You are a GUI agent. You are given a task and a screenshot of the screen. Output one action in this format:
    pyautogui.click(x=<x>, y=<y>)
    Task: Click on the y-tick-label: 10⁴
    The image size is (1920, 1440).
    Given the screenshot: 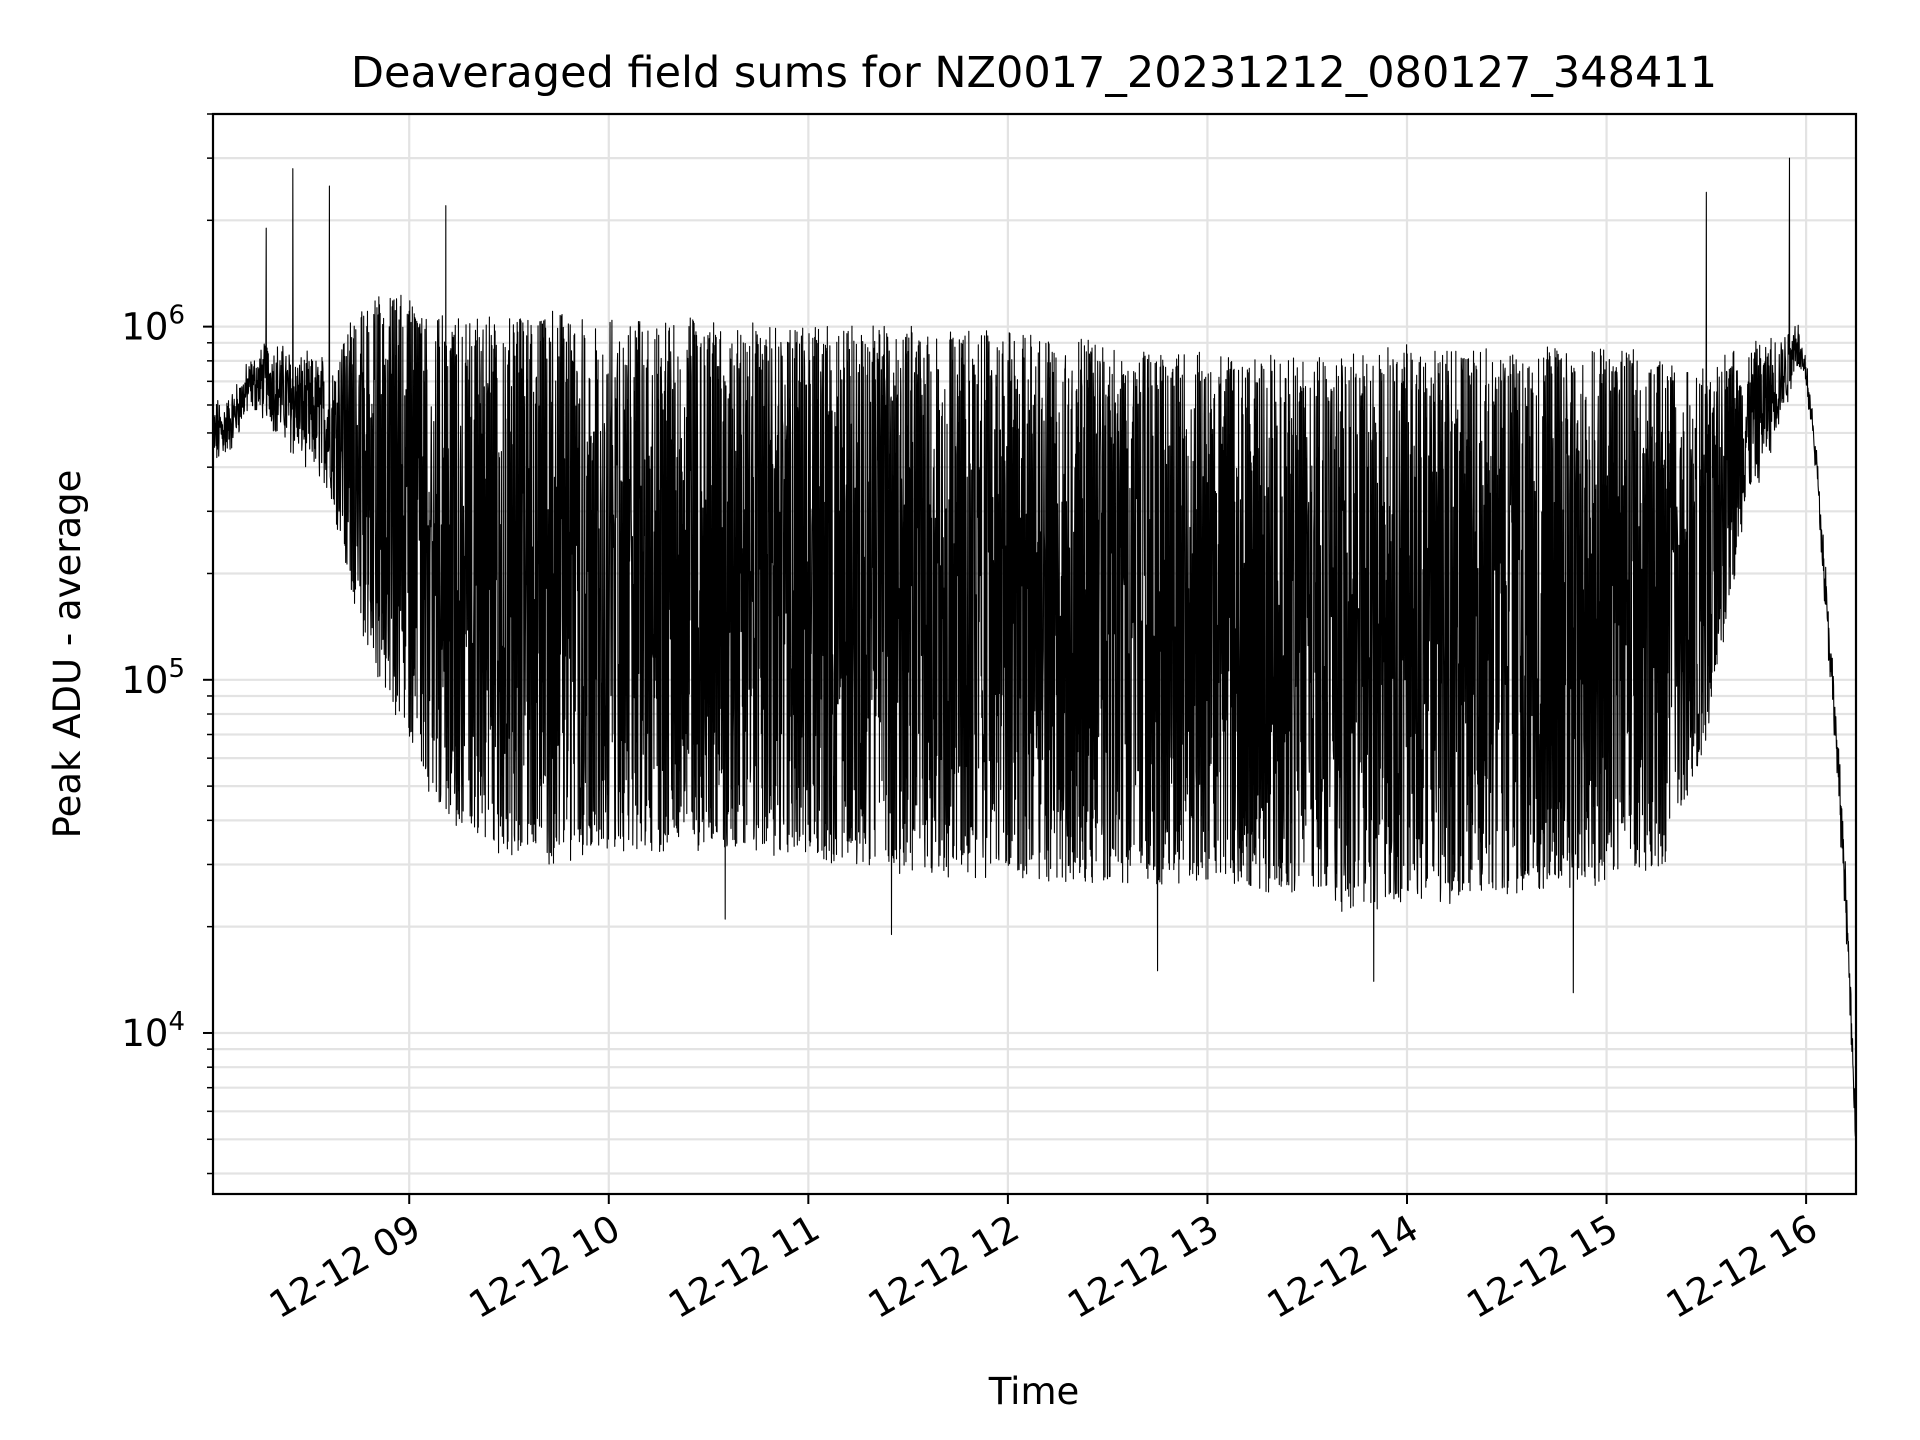 What is the action you would take?
    pyautogui.click(x=153, y=1031)
    